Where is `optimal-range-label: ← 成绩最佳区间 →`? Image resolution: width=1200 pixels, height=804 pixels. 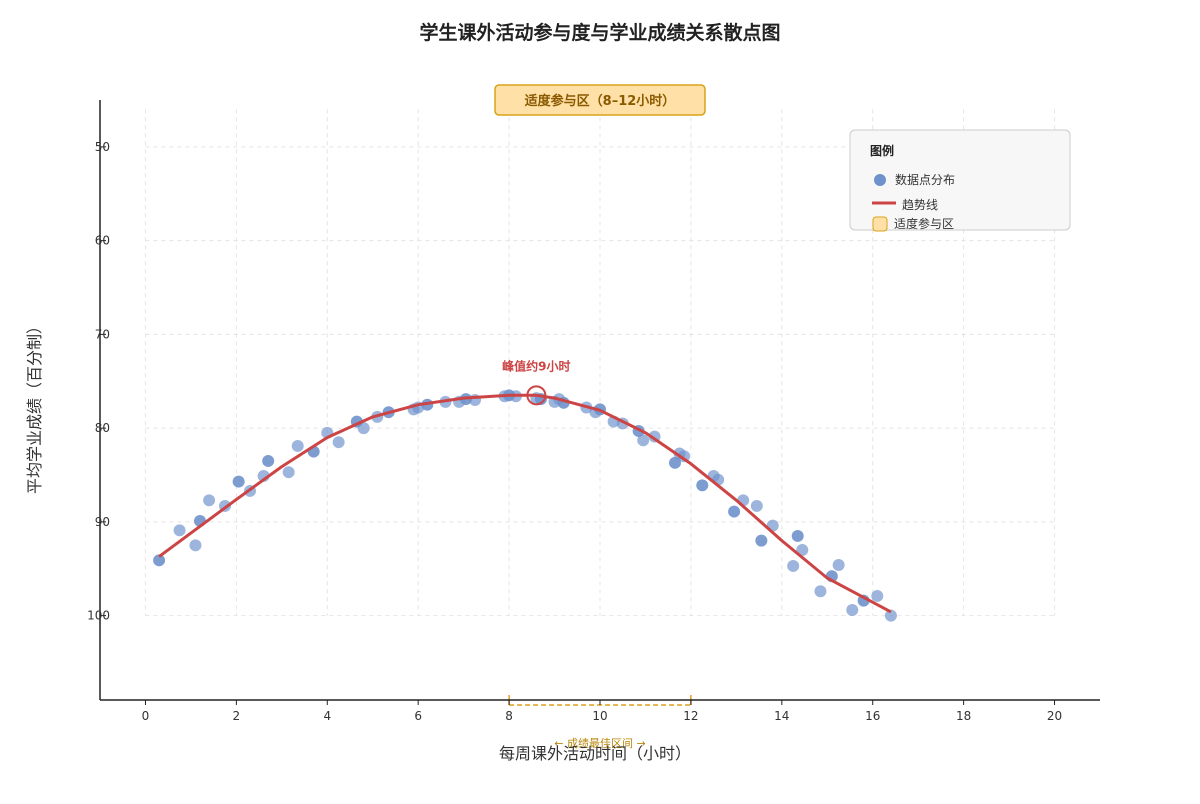 optimal-range-label: ← 成绩最佳区间 → is located at coordinates (599, 743).